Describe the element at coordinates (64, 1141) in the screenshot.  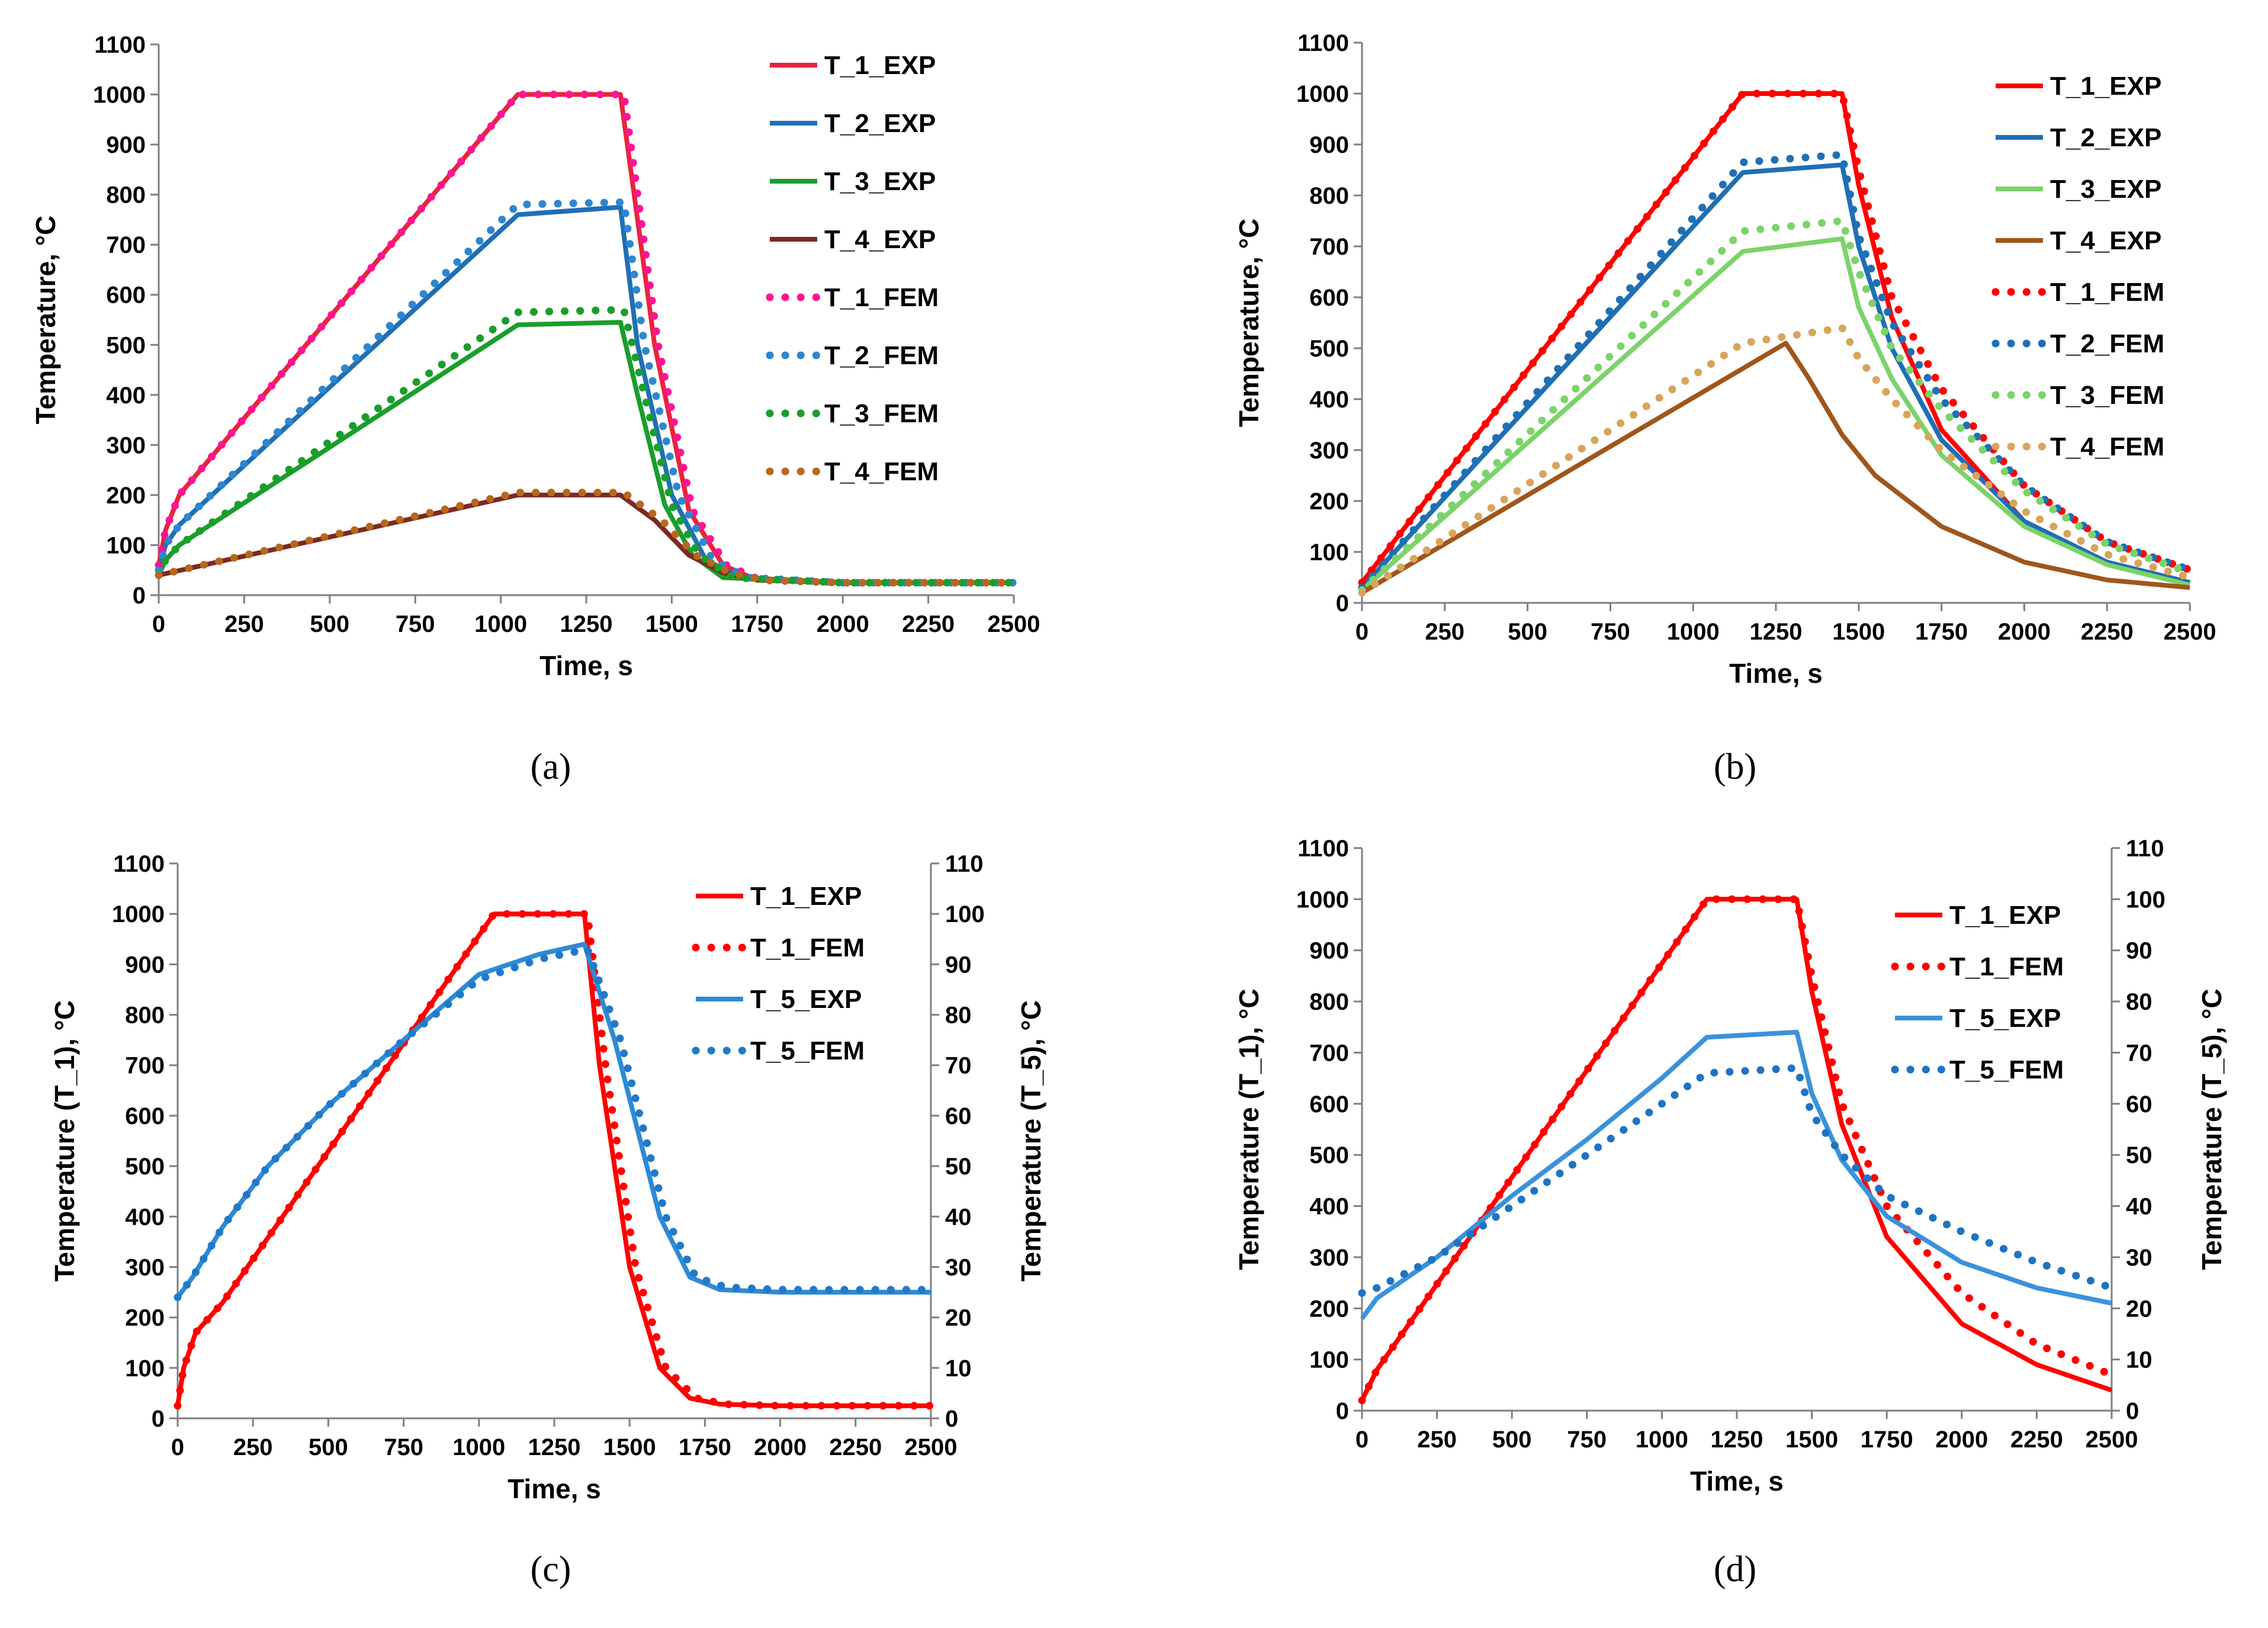
I see `y-axis-title: Temperature (T_1), °C` at that location.